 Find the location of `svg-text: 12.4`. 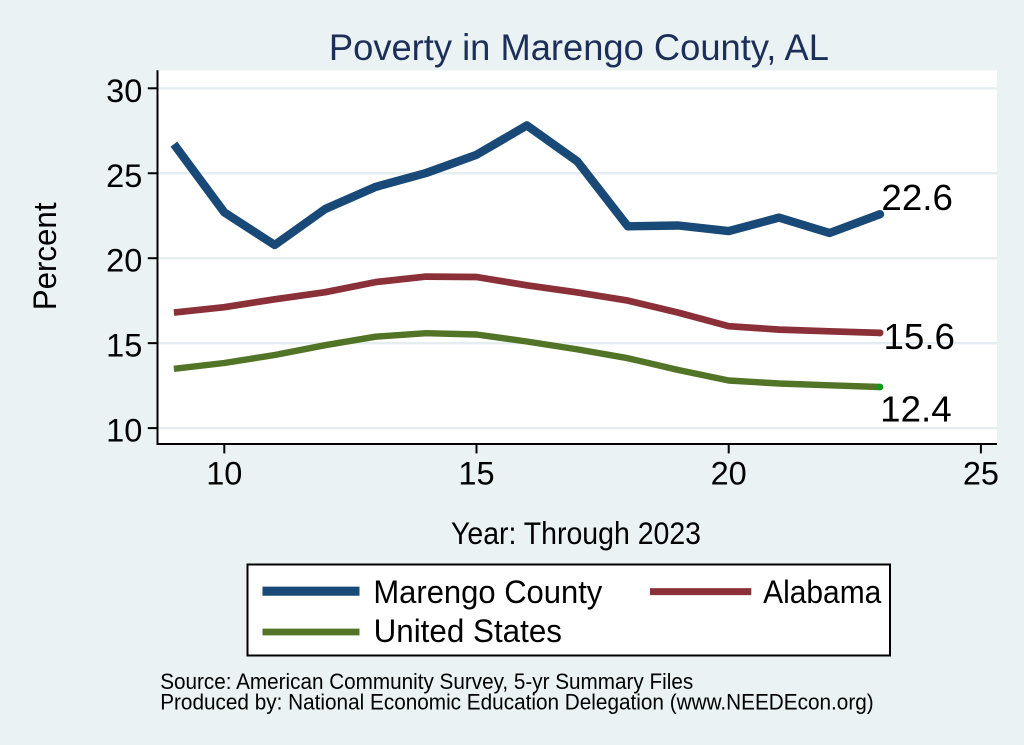

svg-text: 12.4 is located at coordinates (916, 408).